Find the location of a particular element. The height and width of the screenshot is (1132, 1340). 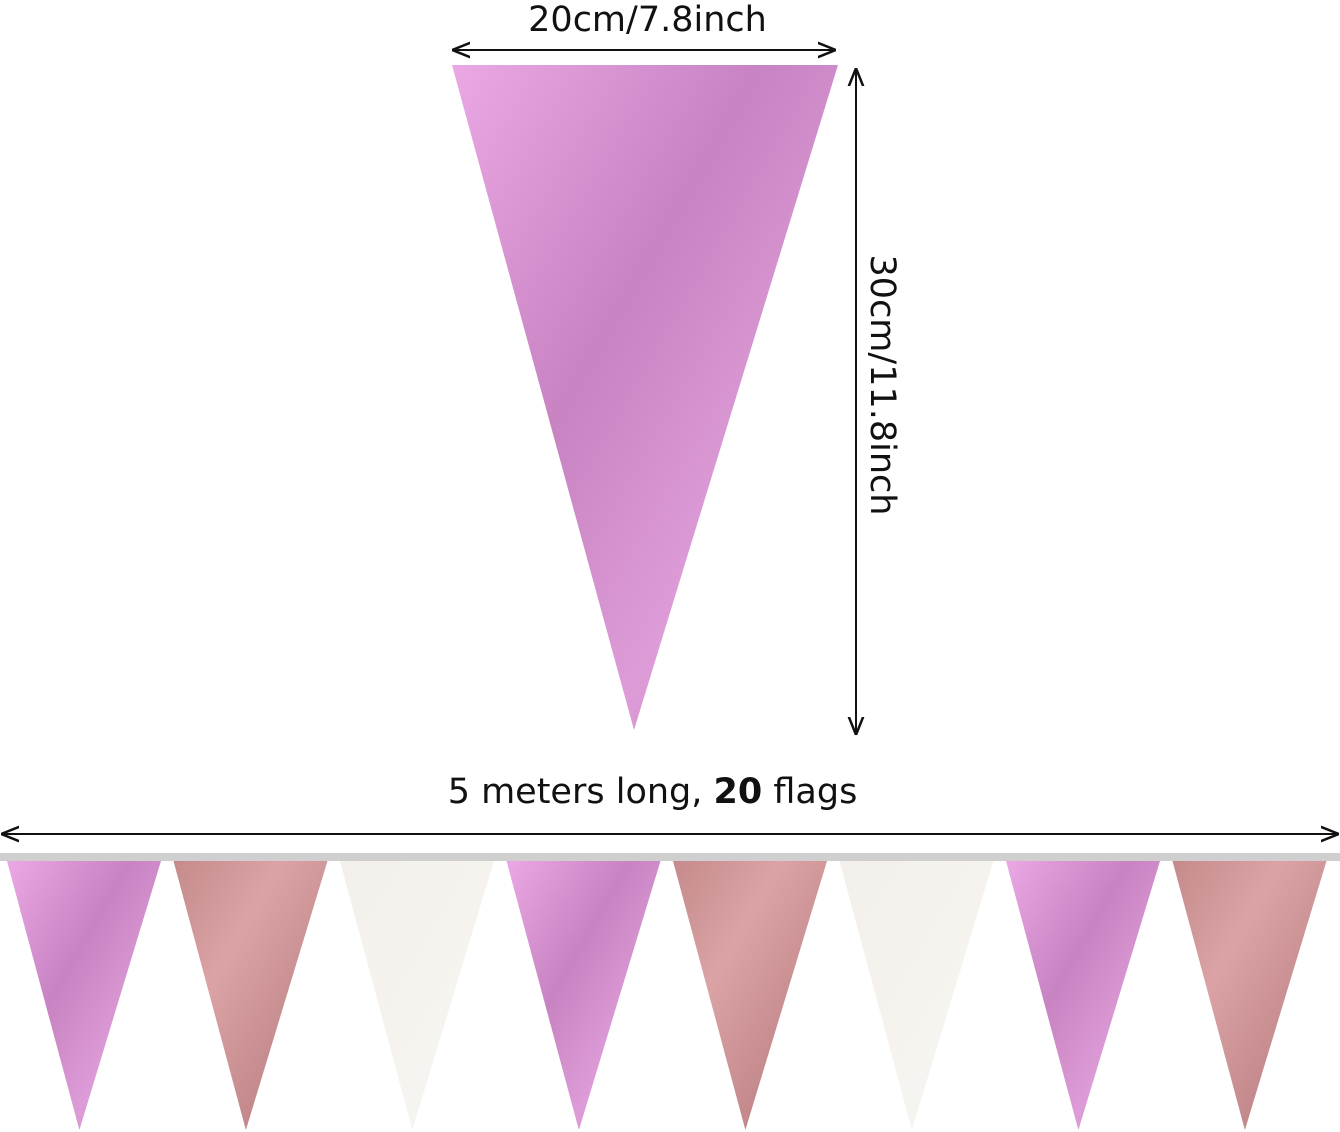

length-suffix: flags is located at coordinates (810, 792).